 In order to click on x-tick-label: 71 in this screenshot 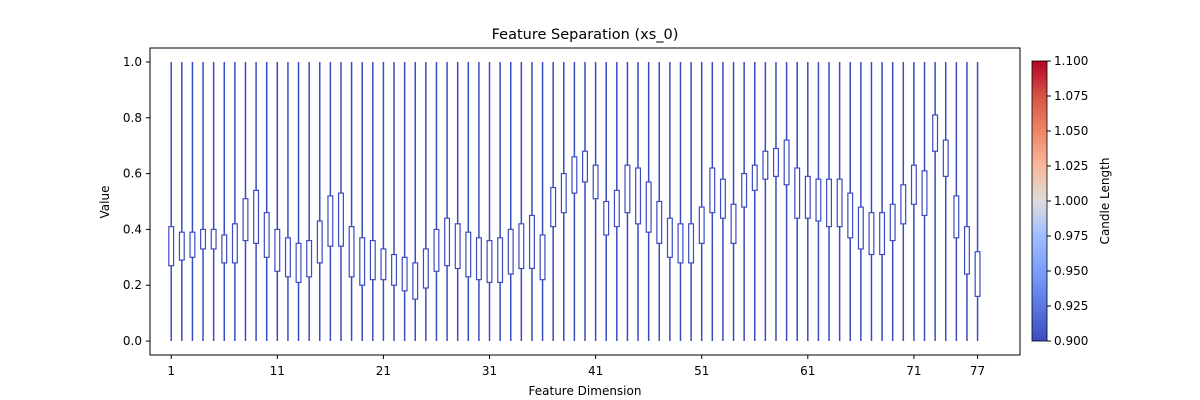, I will do `click(913, 371)`.